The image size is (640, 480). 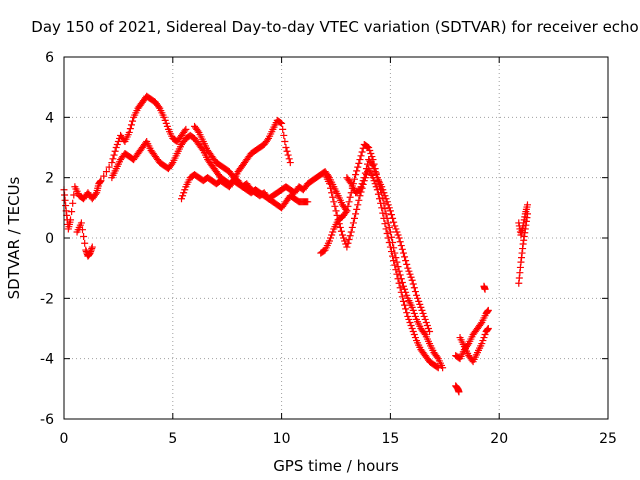 I want to click on y-tick-label: 2, so click(x=49, y=179).